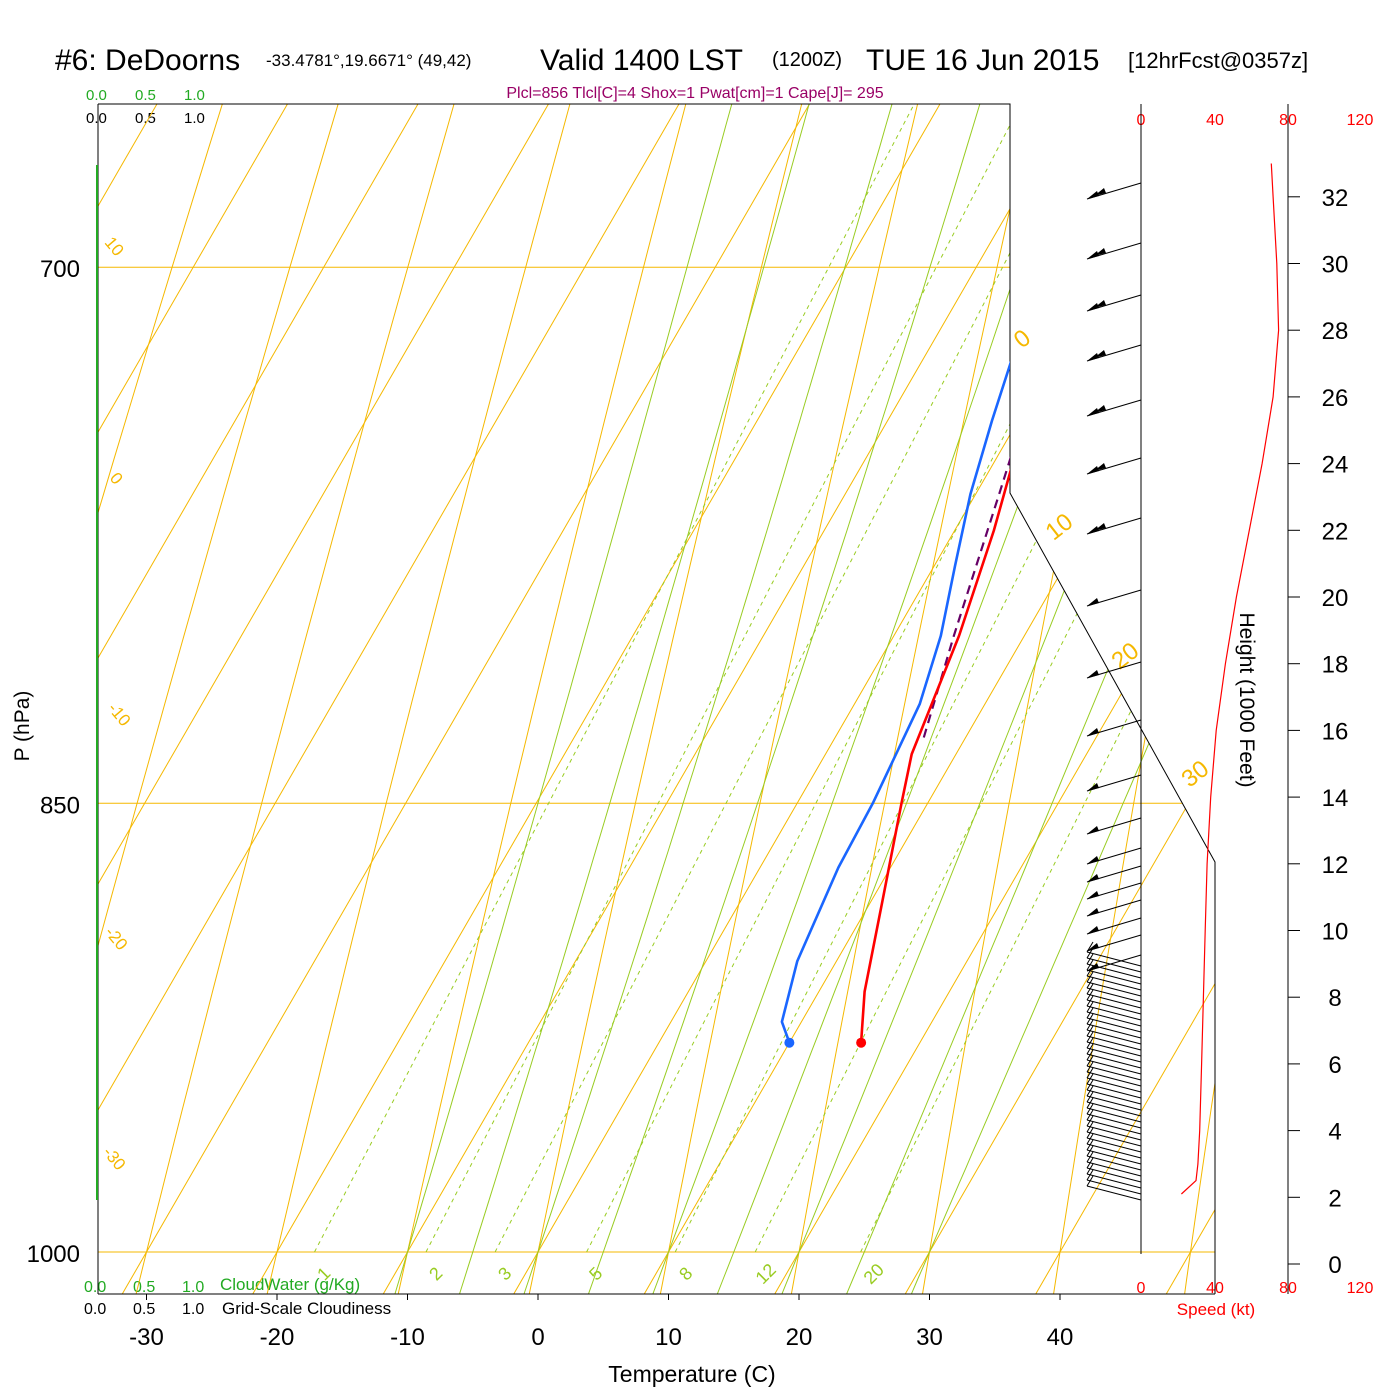 The image size is (1400, 1400). What do you see at coordinates (1068, 421) in the screenshot?
I see `parcel-trace` at bounding box center [1068, 421].